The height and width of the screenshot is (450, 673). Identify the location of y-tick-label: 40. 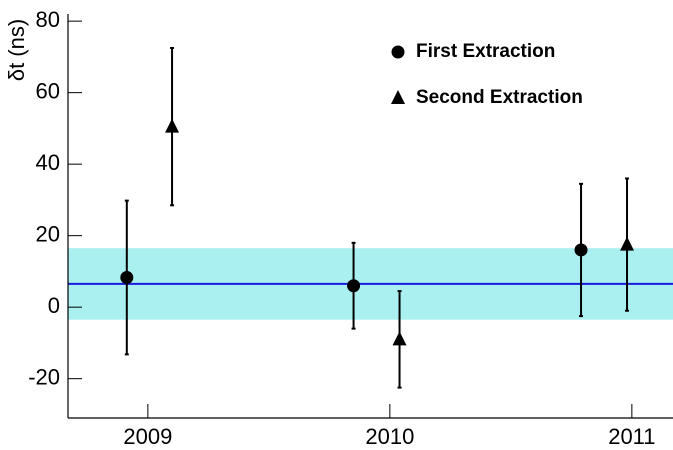
(48, 162).